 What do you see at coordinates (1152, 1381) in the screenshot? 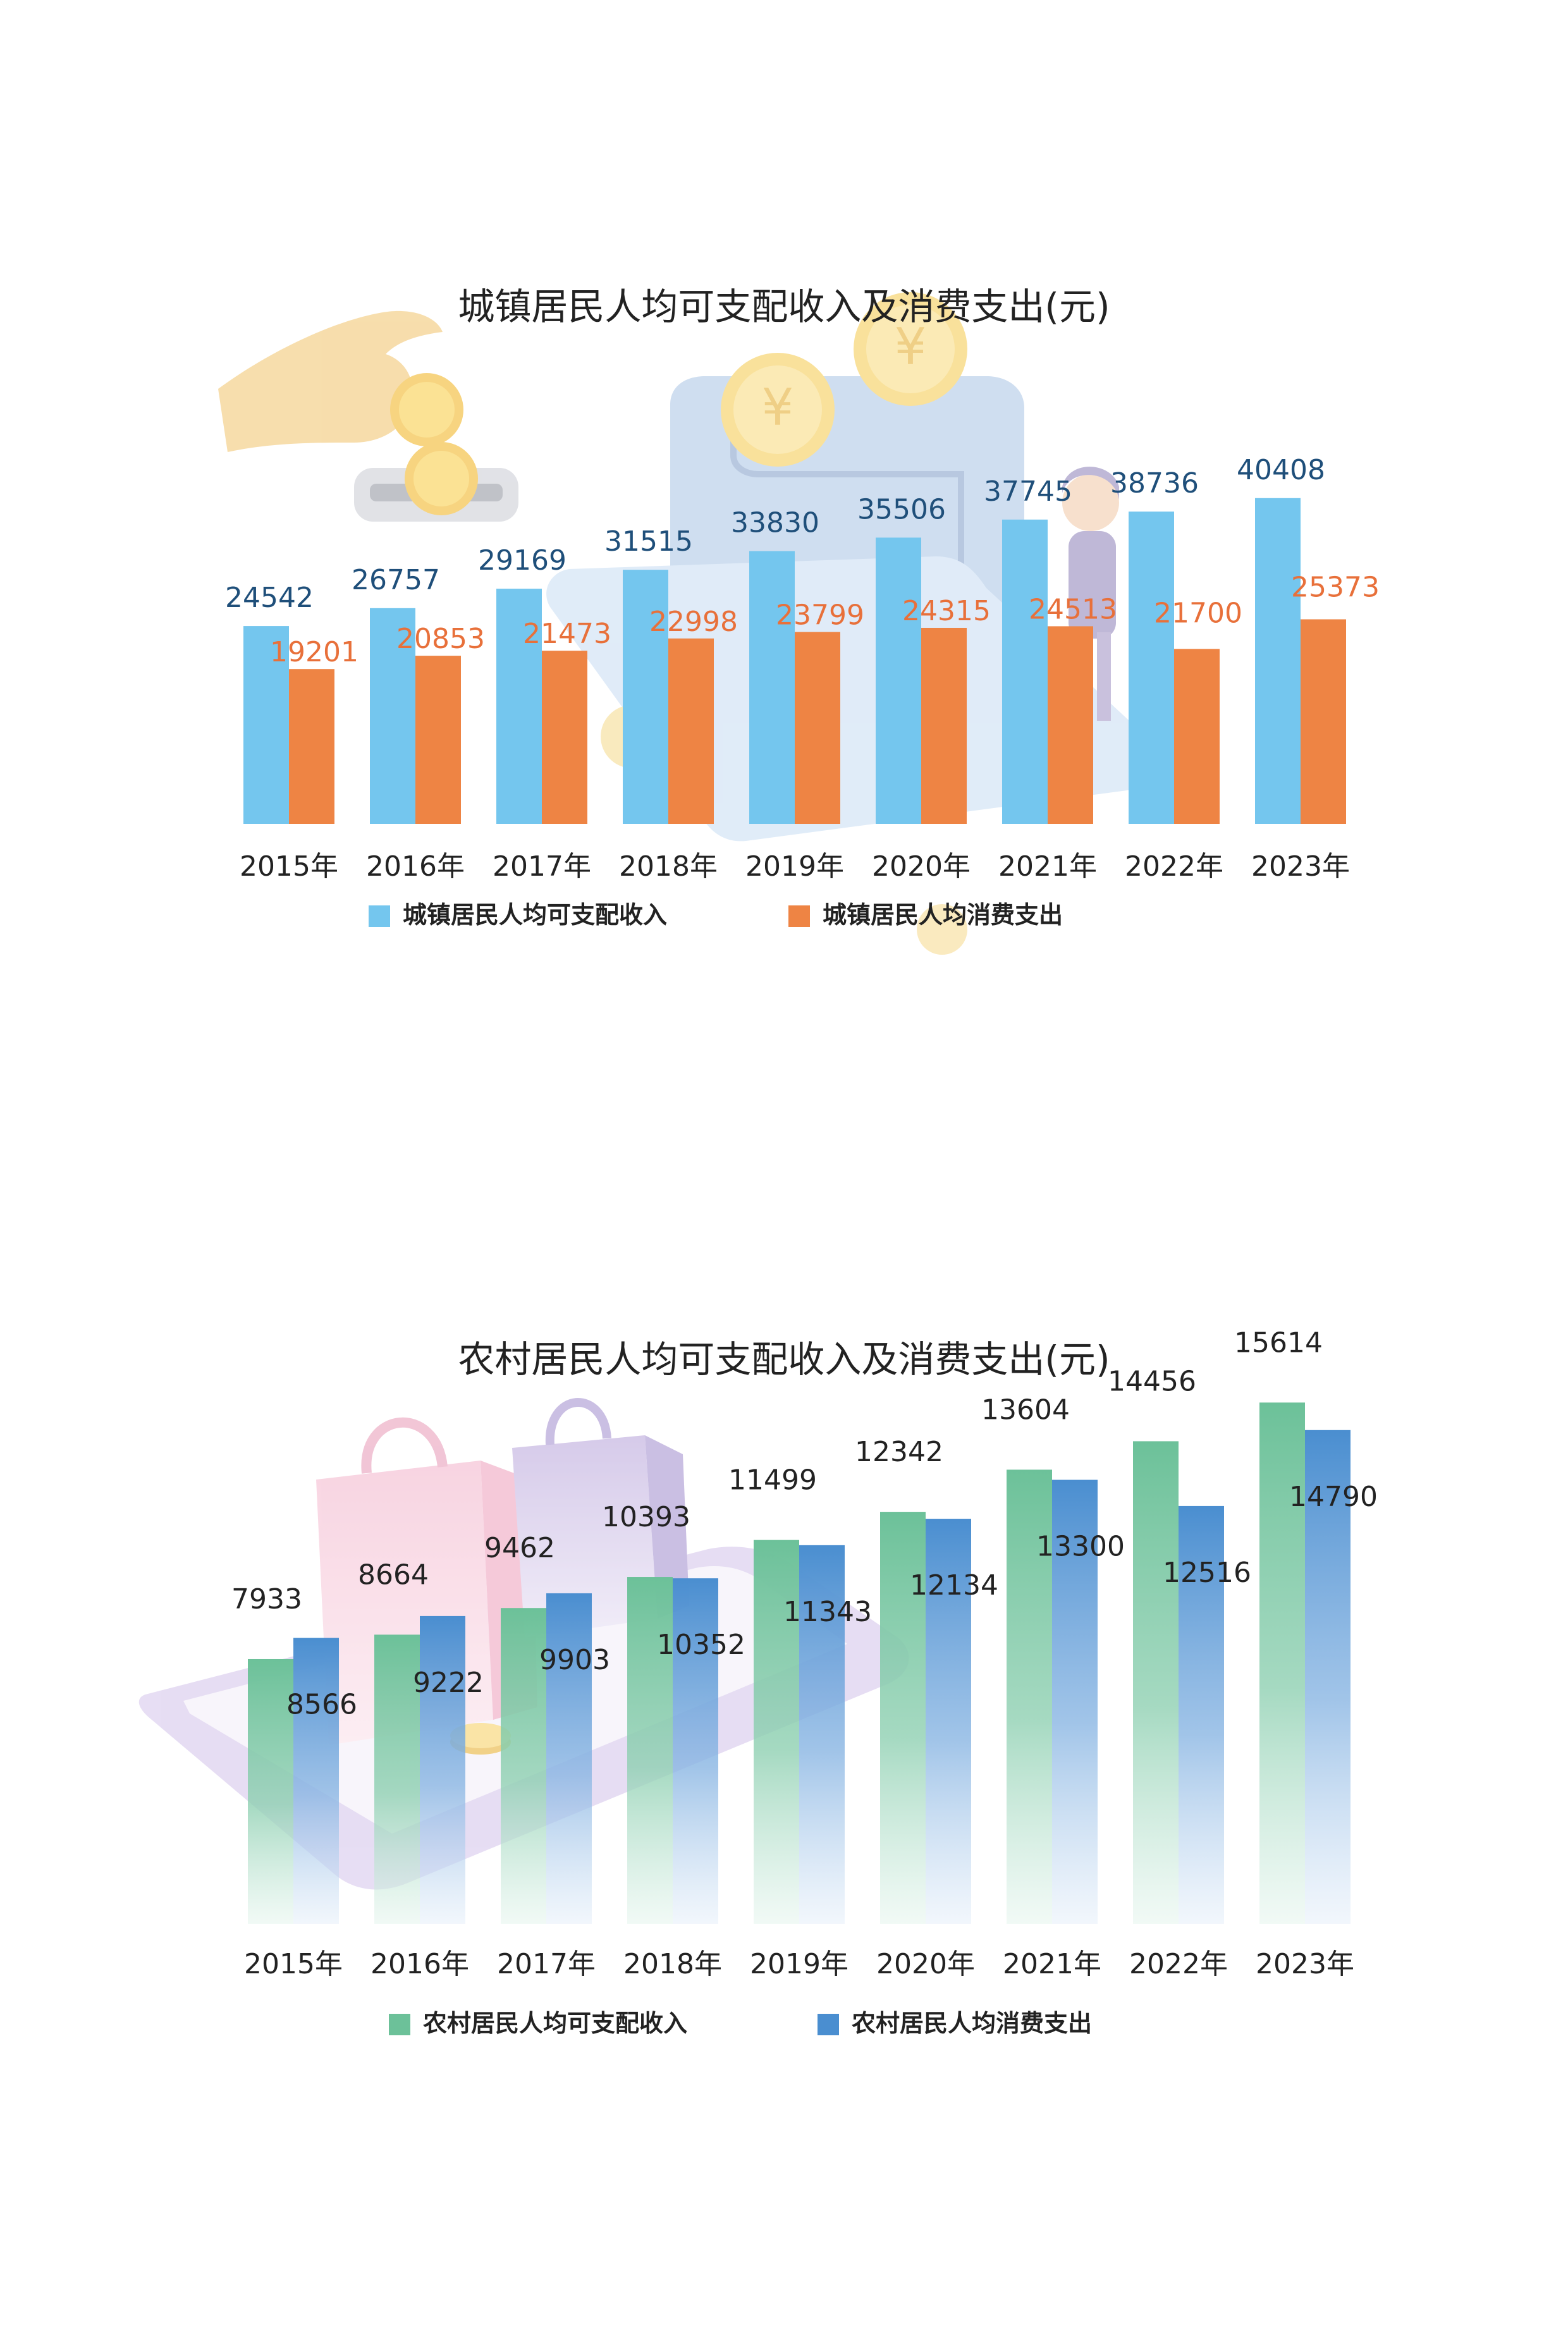
I see `data-label: 14456` at bounding box center [1152, 1381].